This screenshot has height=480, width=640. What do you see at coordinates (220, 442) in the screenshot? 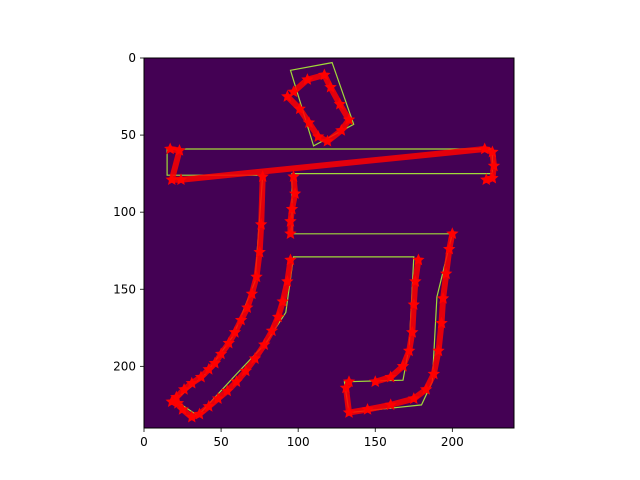
I see `x-tick-label-50: 50` at bounding box center [220, 442].